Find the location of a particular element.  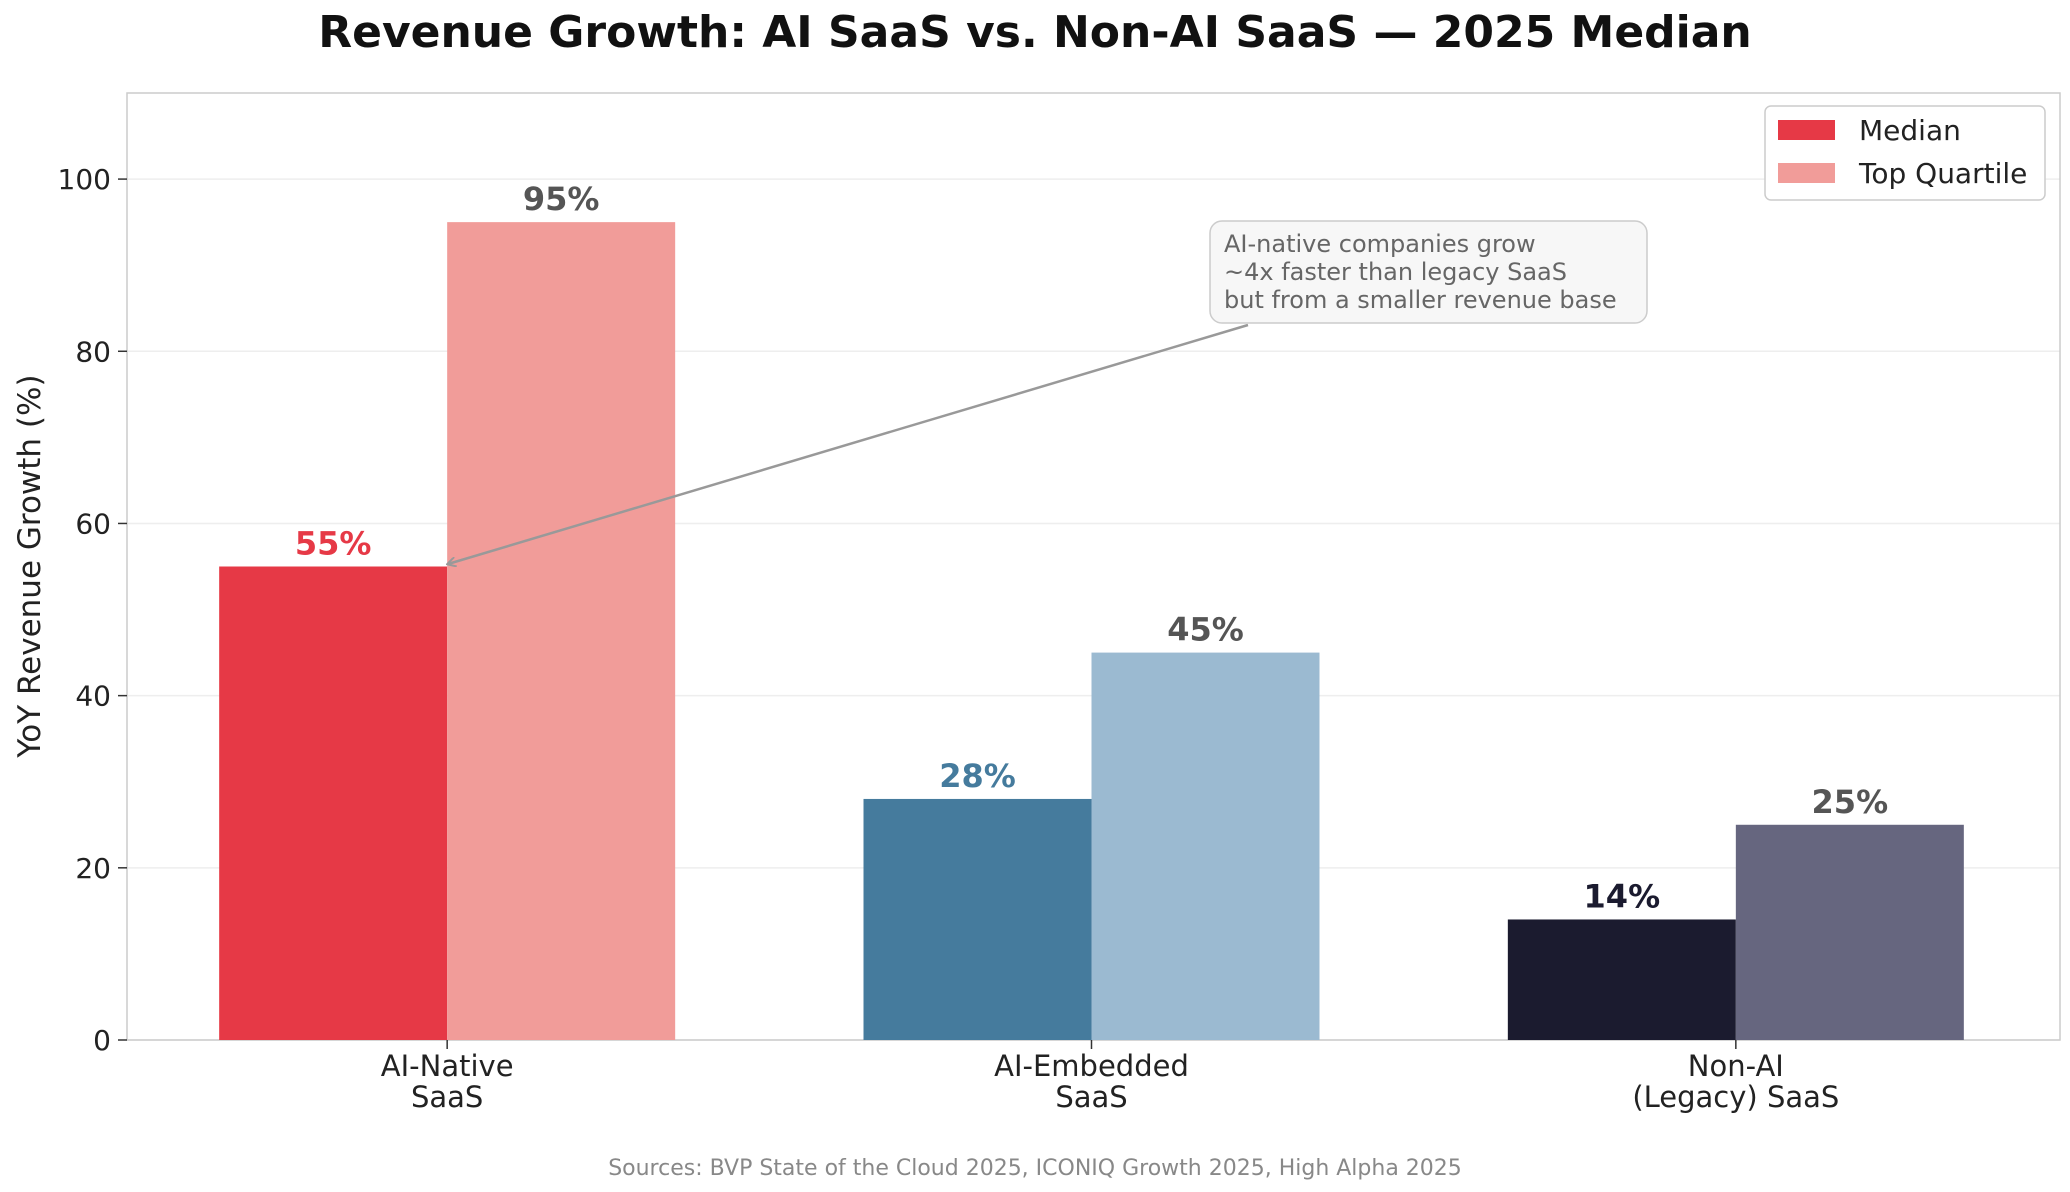

bar-median-ai-embedded-saas is located at coordinates (977, 919).